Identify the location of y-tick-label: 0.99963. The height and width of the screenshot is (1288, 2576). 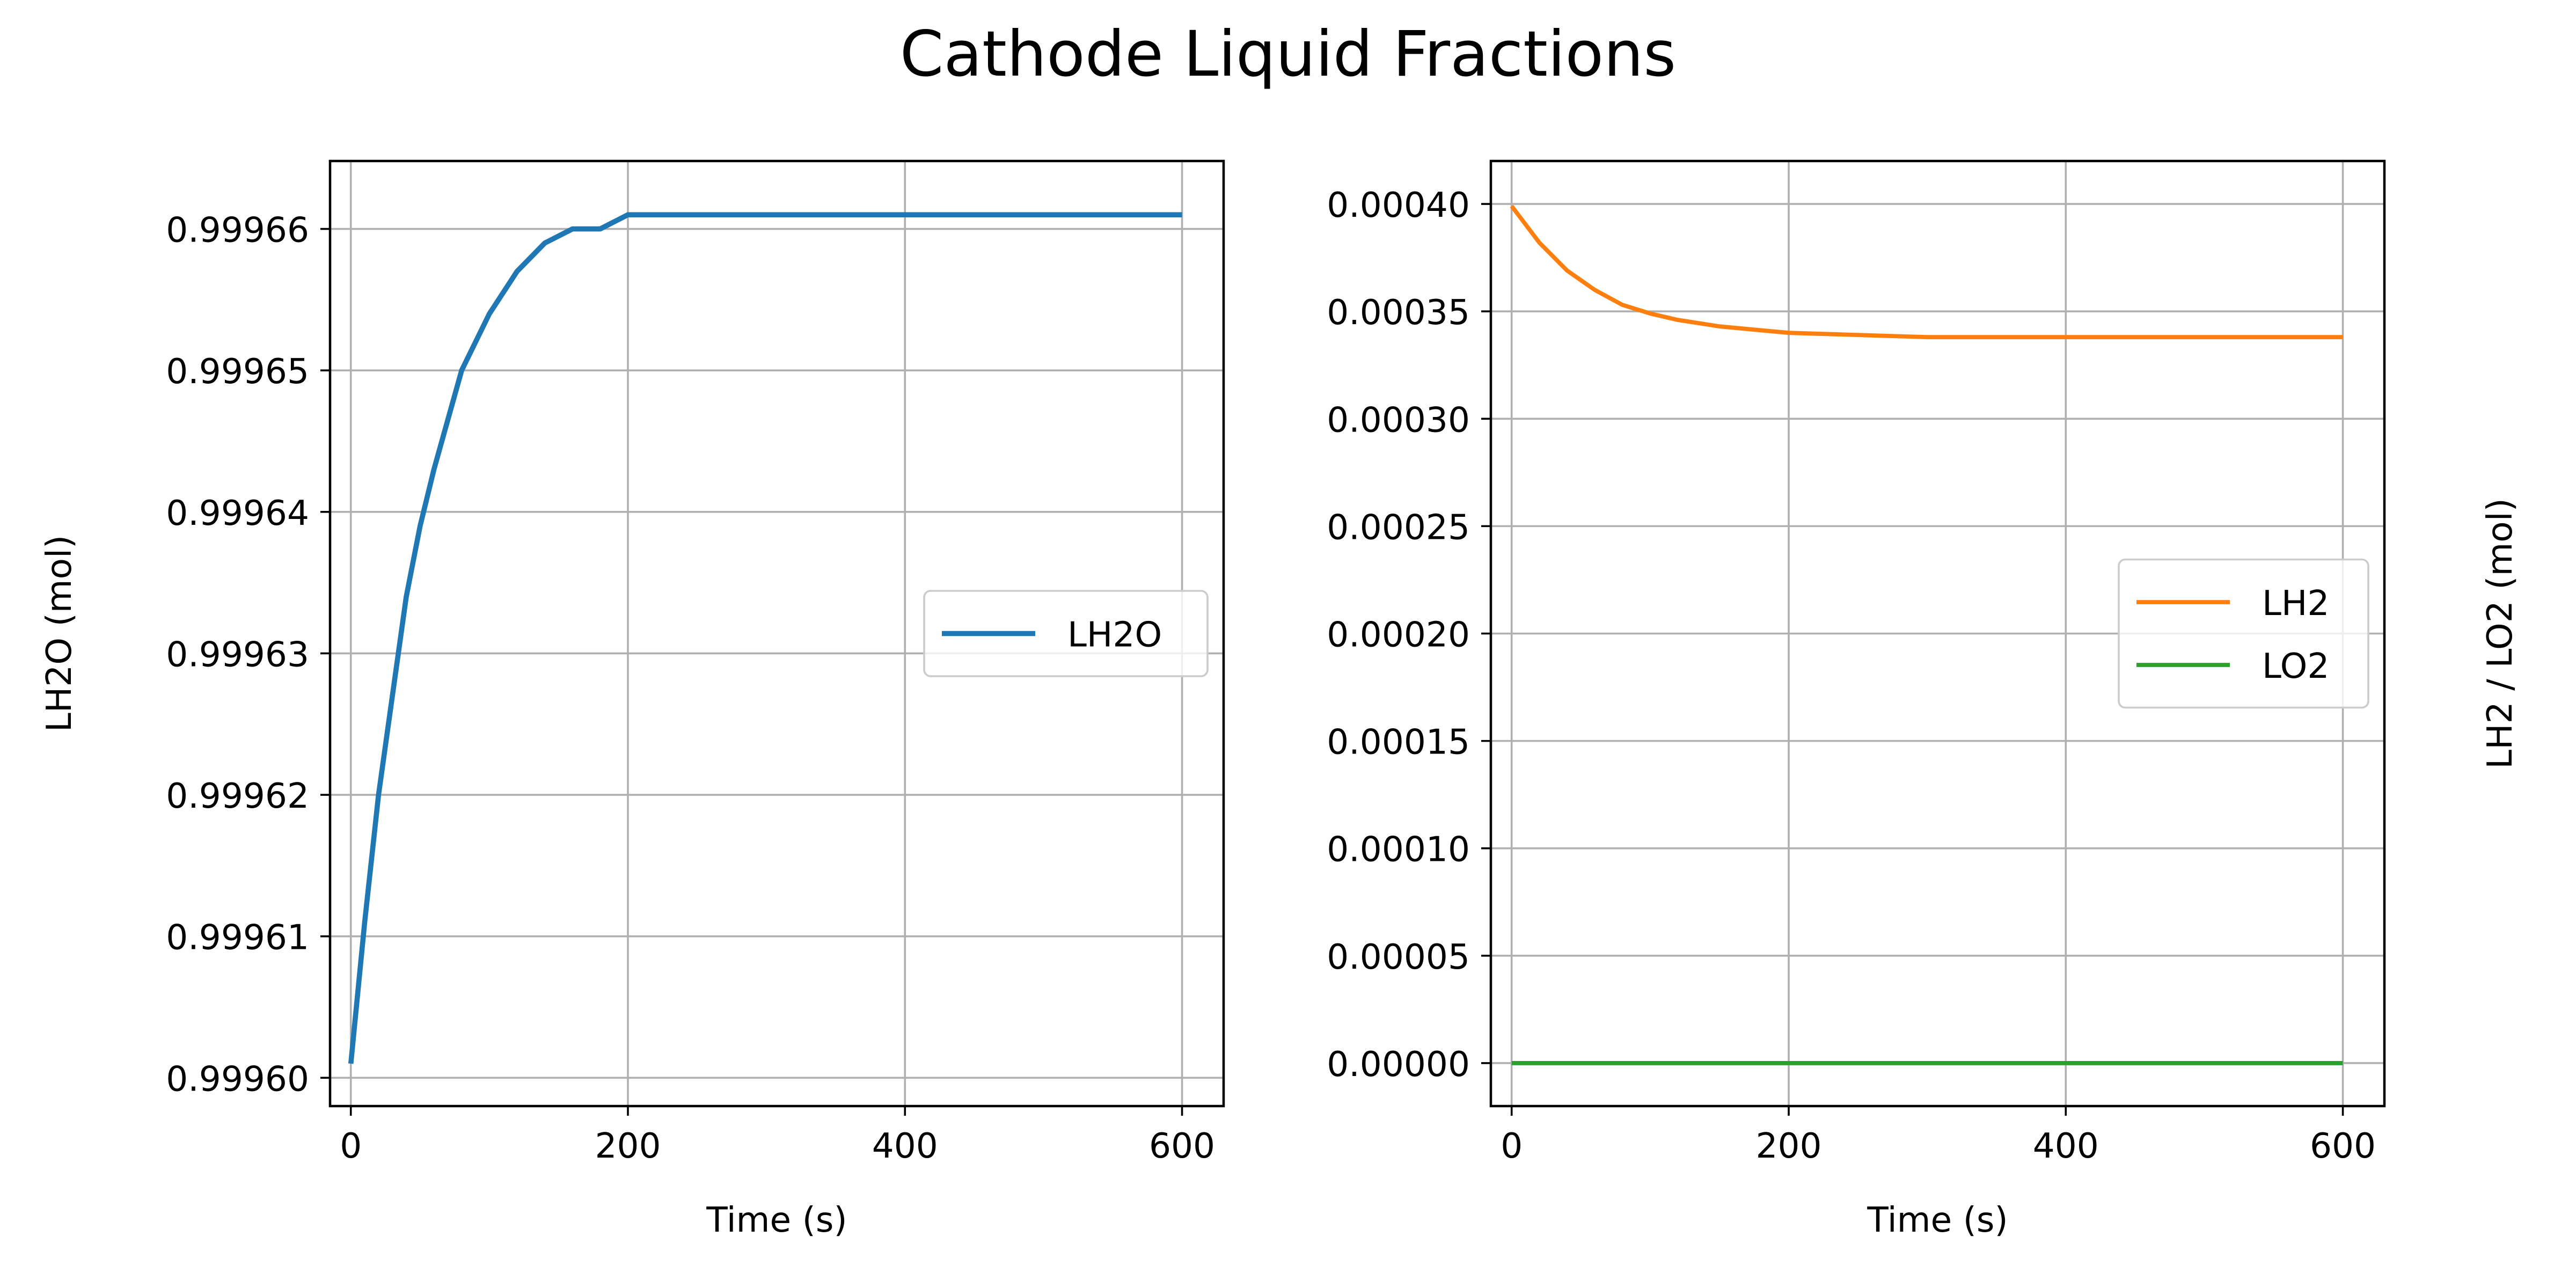
(237, 654).